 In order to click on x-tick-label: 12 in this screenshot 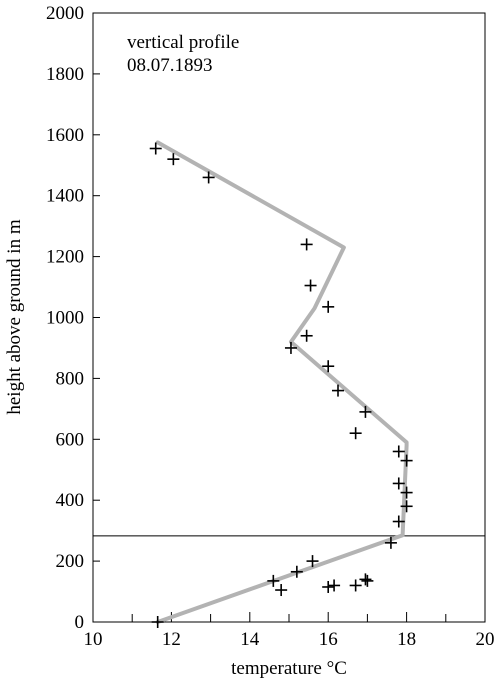, I will do `click(171, 639)`.